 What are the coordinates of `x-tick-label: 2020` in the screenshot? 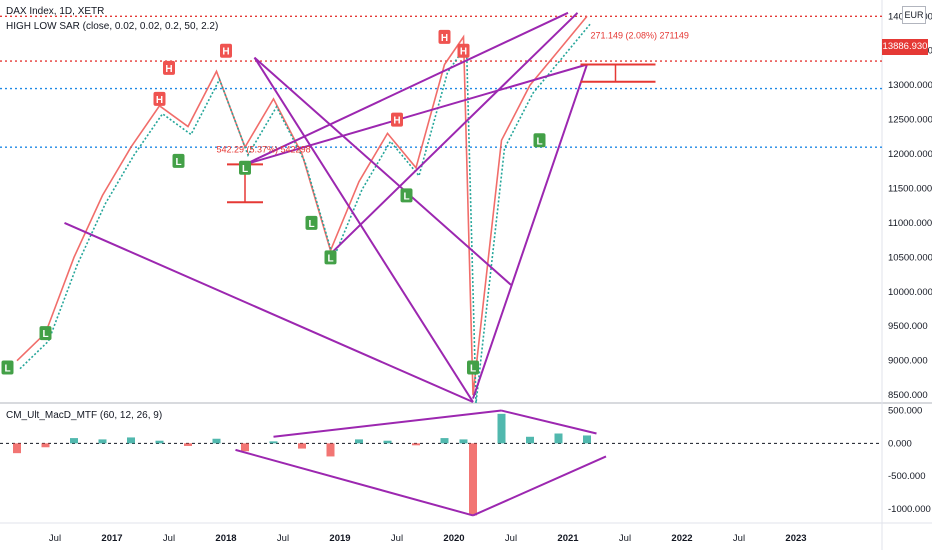 It's located at (453, 538).